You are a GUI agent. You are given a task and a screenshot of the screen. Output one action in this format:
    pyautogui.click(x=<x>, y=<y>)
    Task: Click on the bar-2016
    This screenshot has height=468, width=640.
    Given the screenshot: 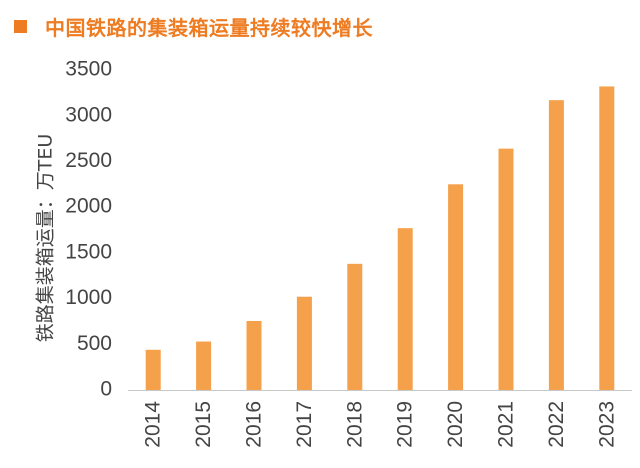 What is the action you would take?
    pyautogui.click(x=254, y=355)
    